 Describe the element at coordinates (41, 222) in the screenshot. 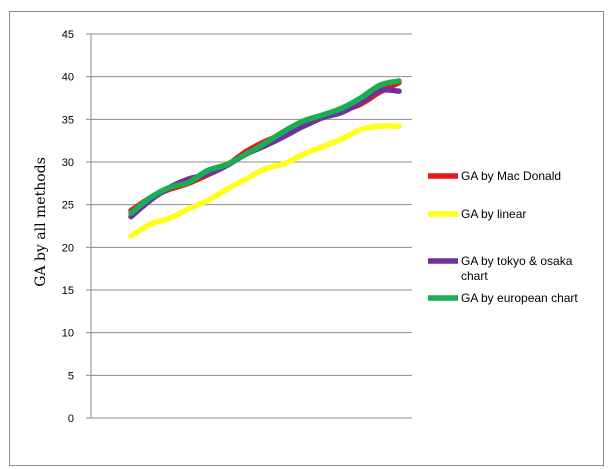

I see `y-axis-label: GA by all methods` at that location.